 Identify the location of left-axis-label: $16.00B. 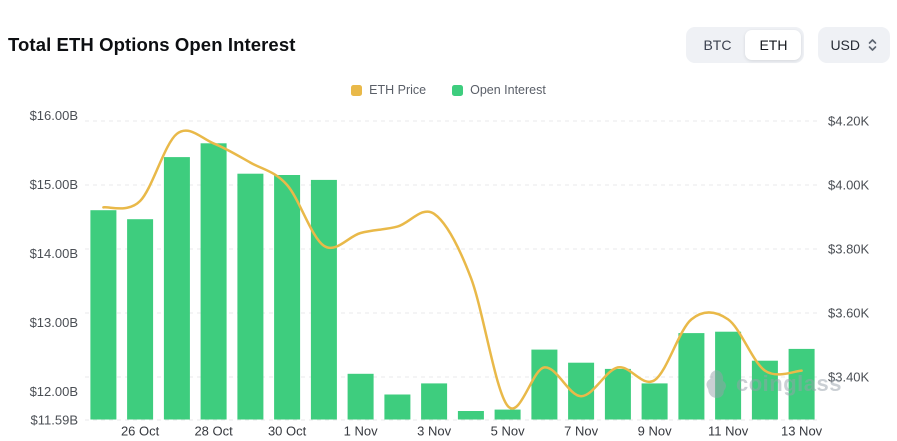
(54, 115).